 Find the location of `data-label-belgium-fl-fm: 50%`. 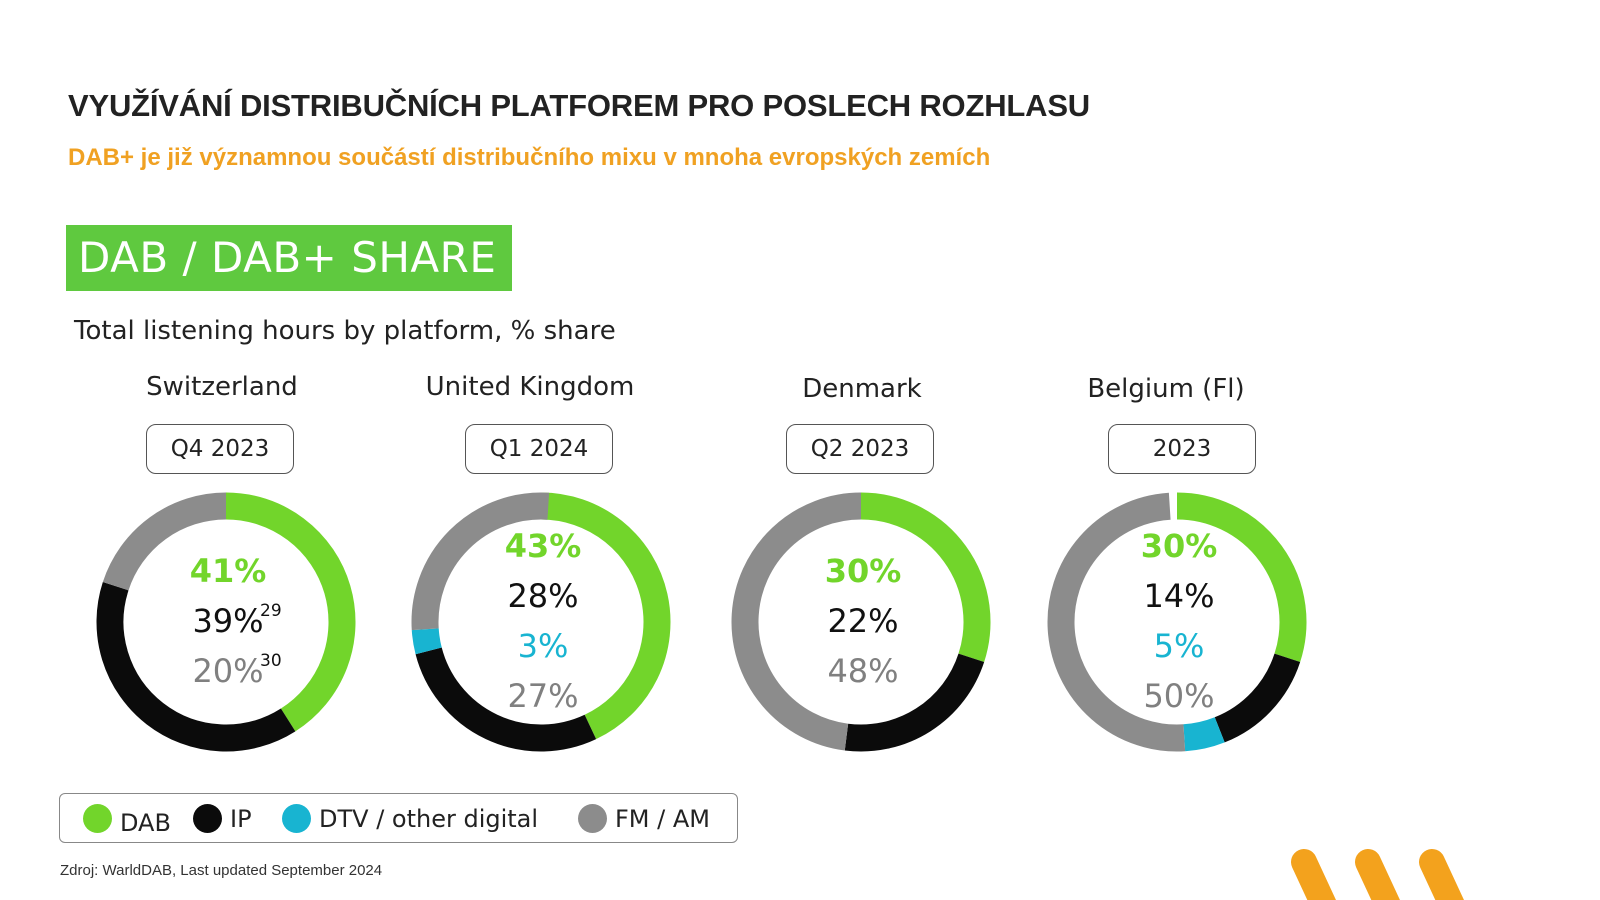

data-label-belgium-fl-fm: 50% is located at coordinates (1178, 696).